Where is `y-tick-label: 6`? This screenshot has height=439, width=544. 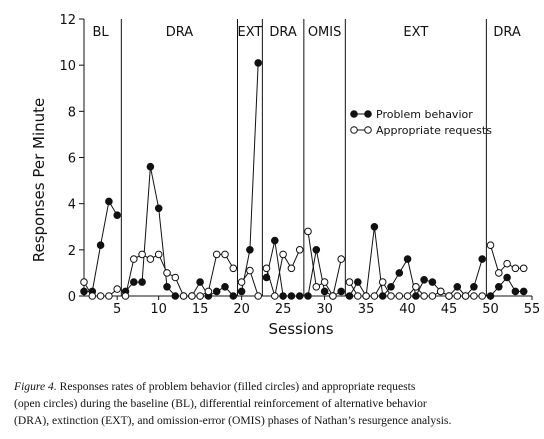
y-tick-label: 6 is located at coordinates (72, 159).